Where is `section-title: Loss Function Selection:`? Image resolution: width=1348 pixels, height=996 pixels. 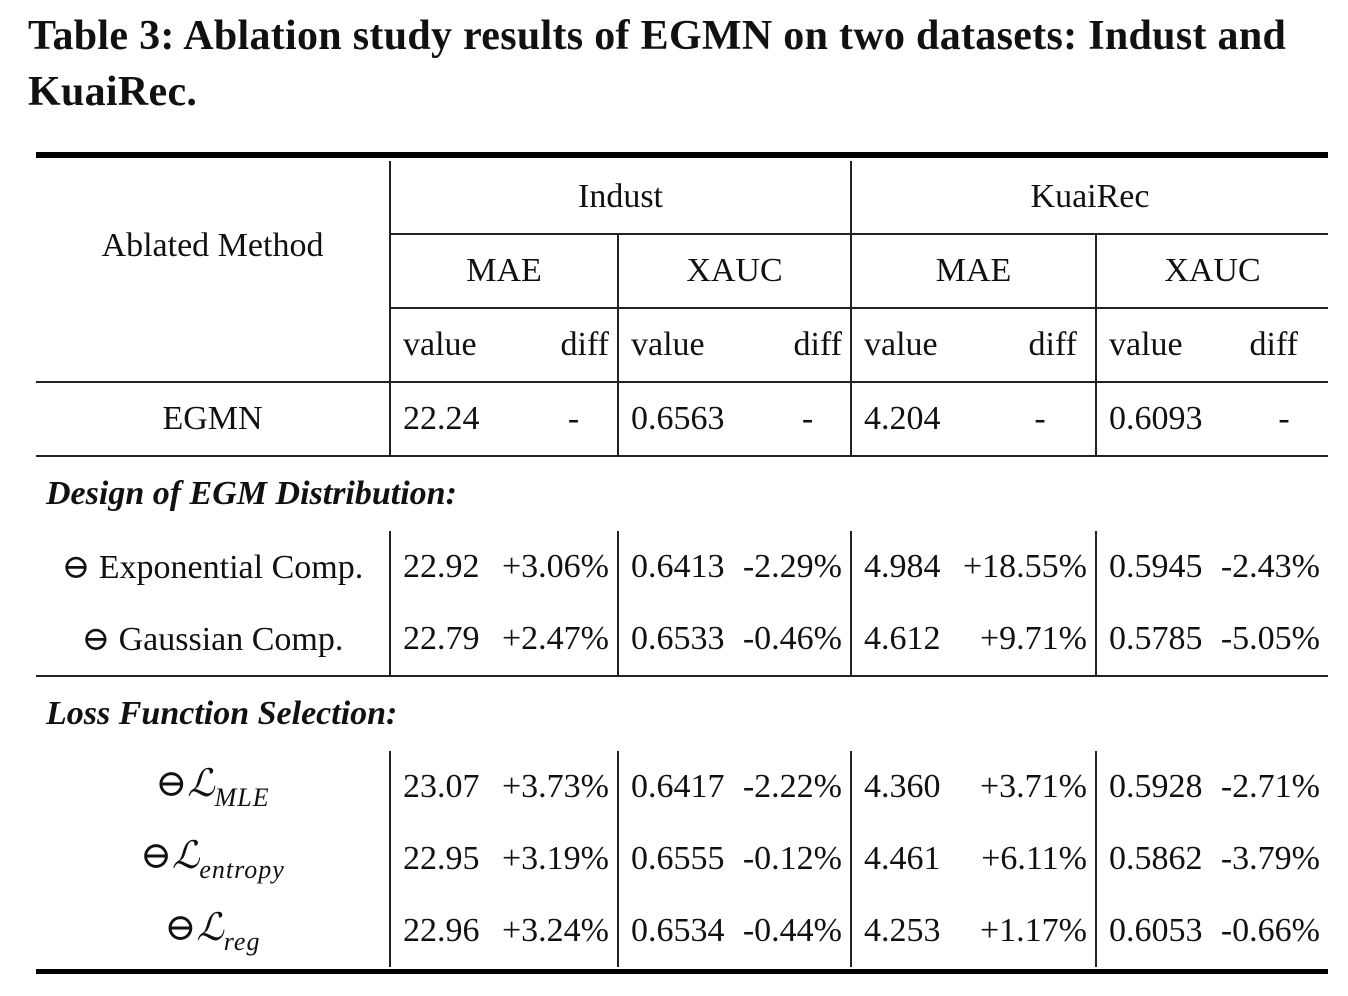 section-title: Loss Function Selection: is located at coordinates (222, 713).